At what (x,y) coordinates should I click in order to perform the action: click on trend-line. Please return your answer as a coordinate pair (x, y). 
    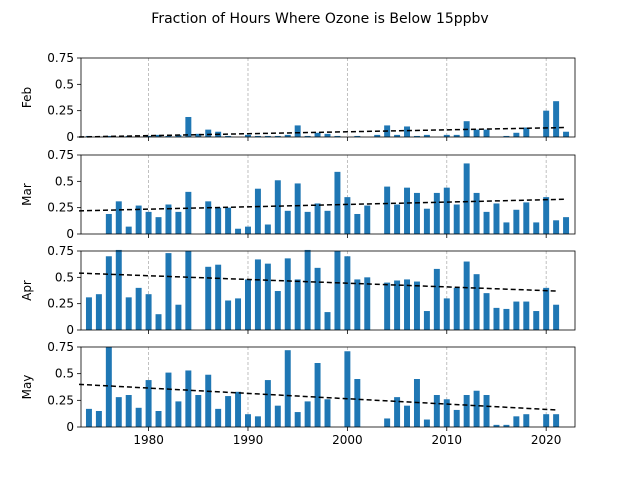
    Looking at the image, I should click on (322, 132).